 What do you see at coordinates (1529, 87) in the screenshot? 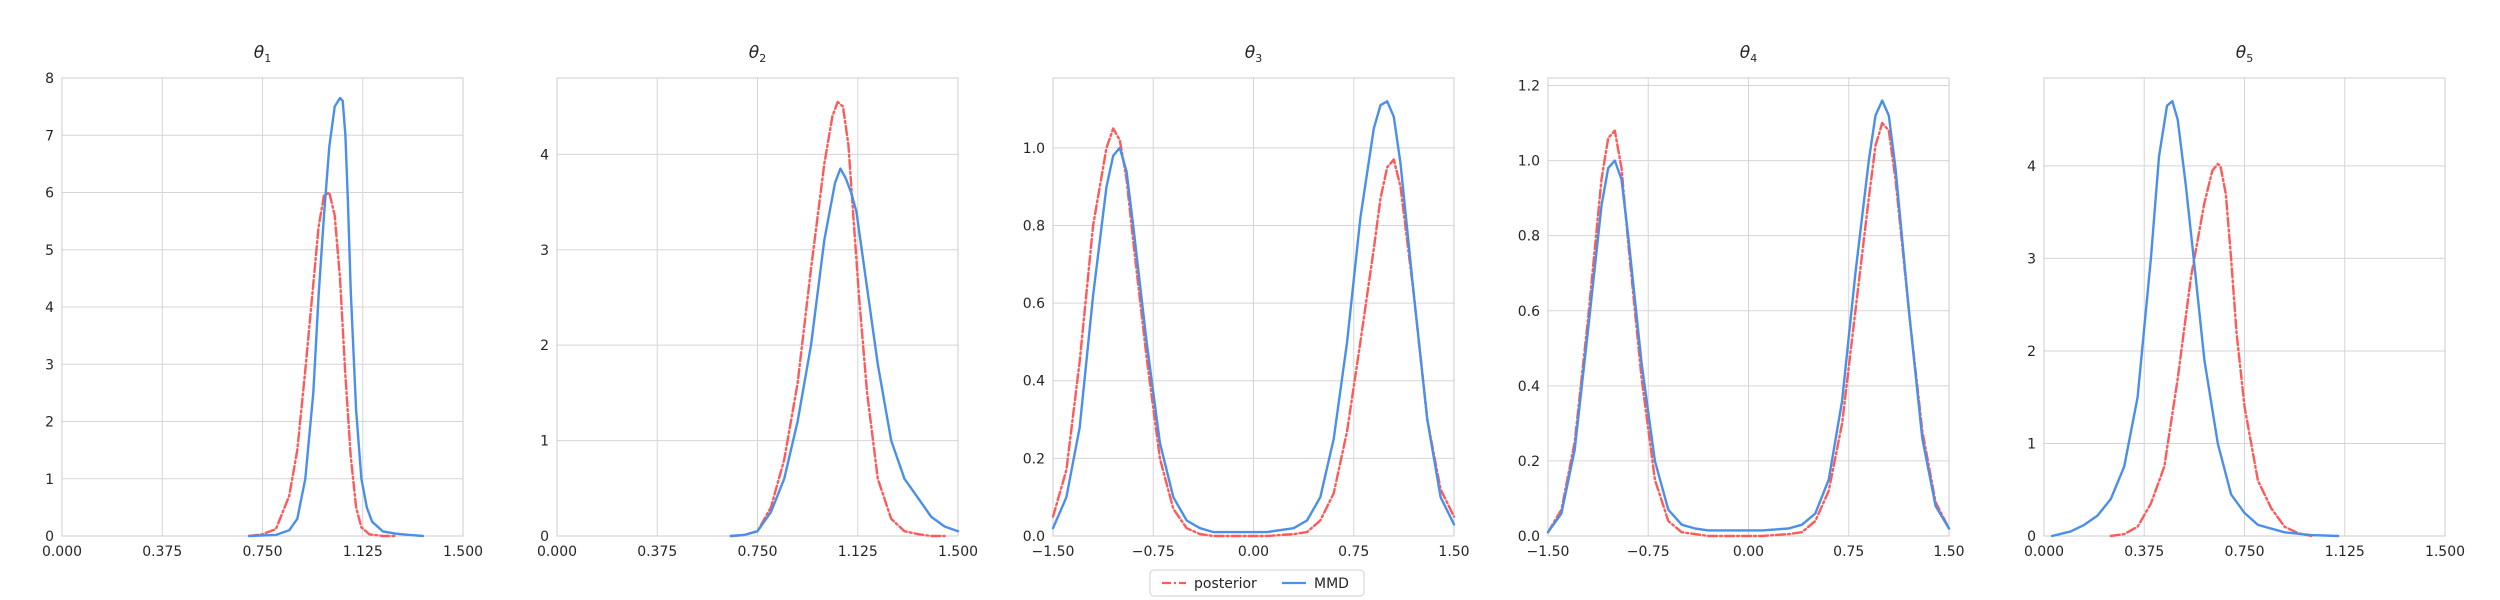
I see `y-tick-label: 1.2` at bounding box center [1529, 87].